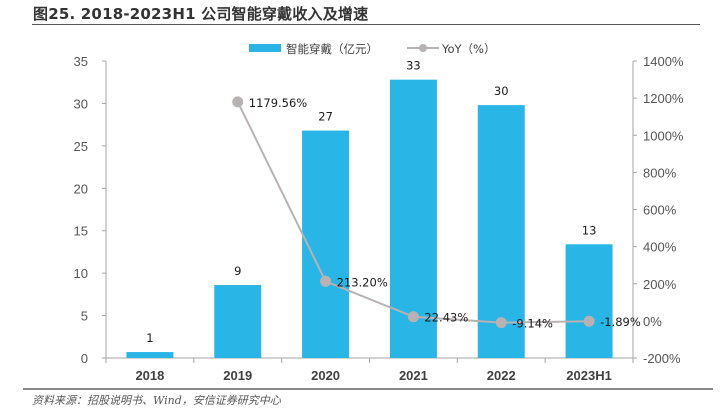 The height and width of the screenshot is (419, 721). I want to click on right-tick-label: 0%, so click(652, 321).